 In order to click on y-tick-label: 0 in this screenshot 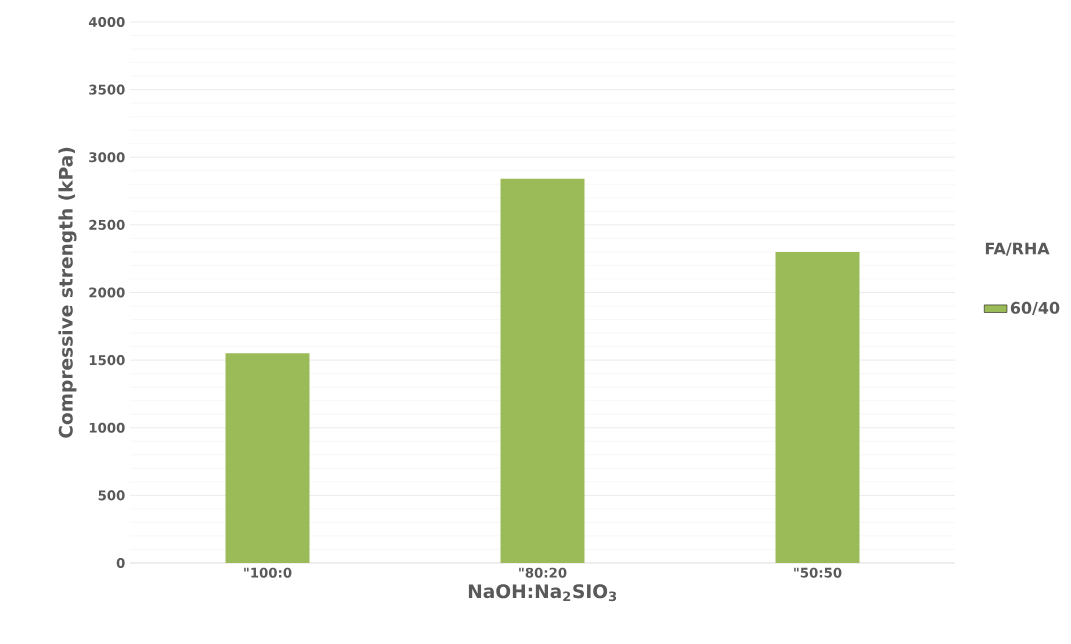, I will do `click(120, 563)`.